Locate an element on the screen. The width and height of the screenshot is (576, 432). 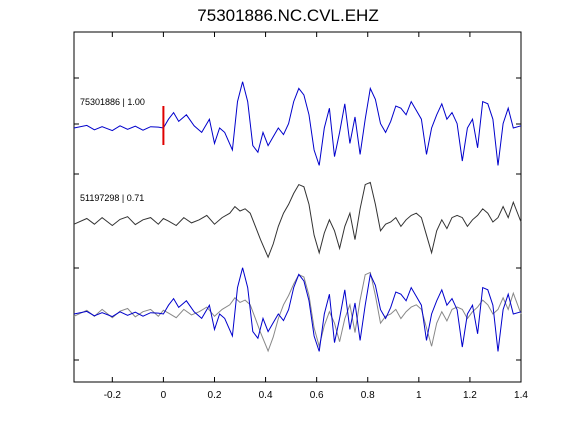
x-tick-label: 0.4 is located at coordinates (266, 395).